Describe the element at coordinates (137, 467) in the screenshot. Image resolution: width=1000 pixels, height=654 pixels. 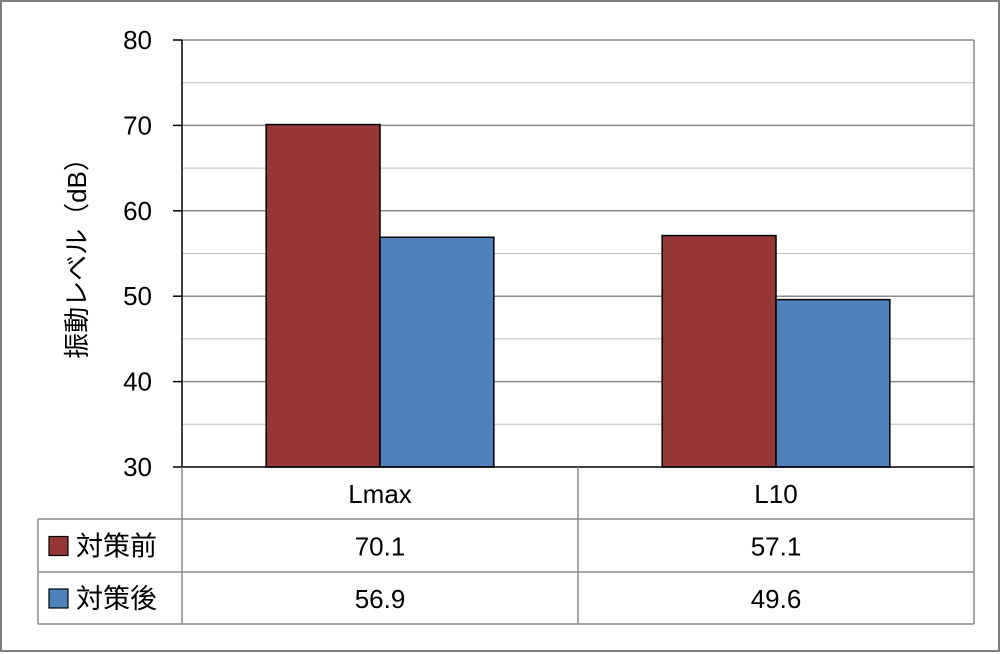
I see `y-tick-label: 30` at that location.